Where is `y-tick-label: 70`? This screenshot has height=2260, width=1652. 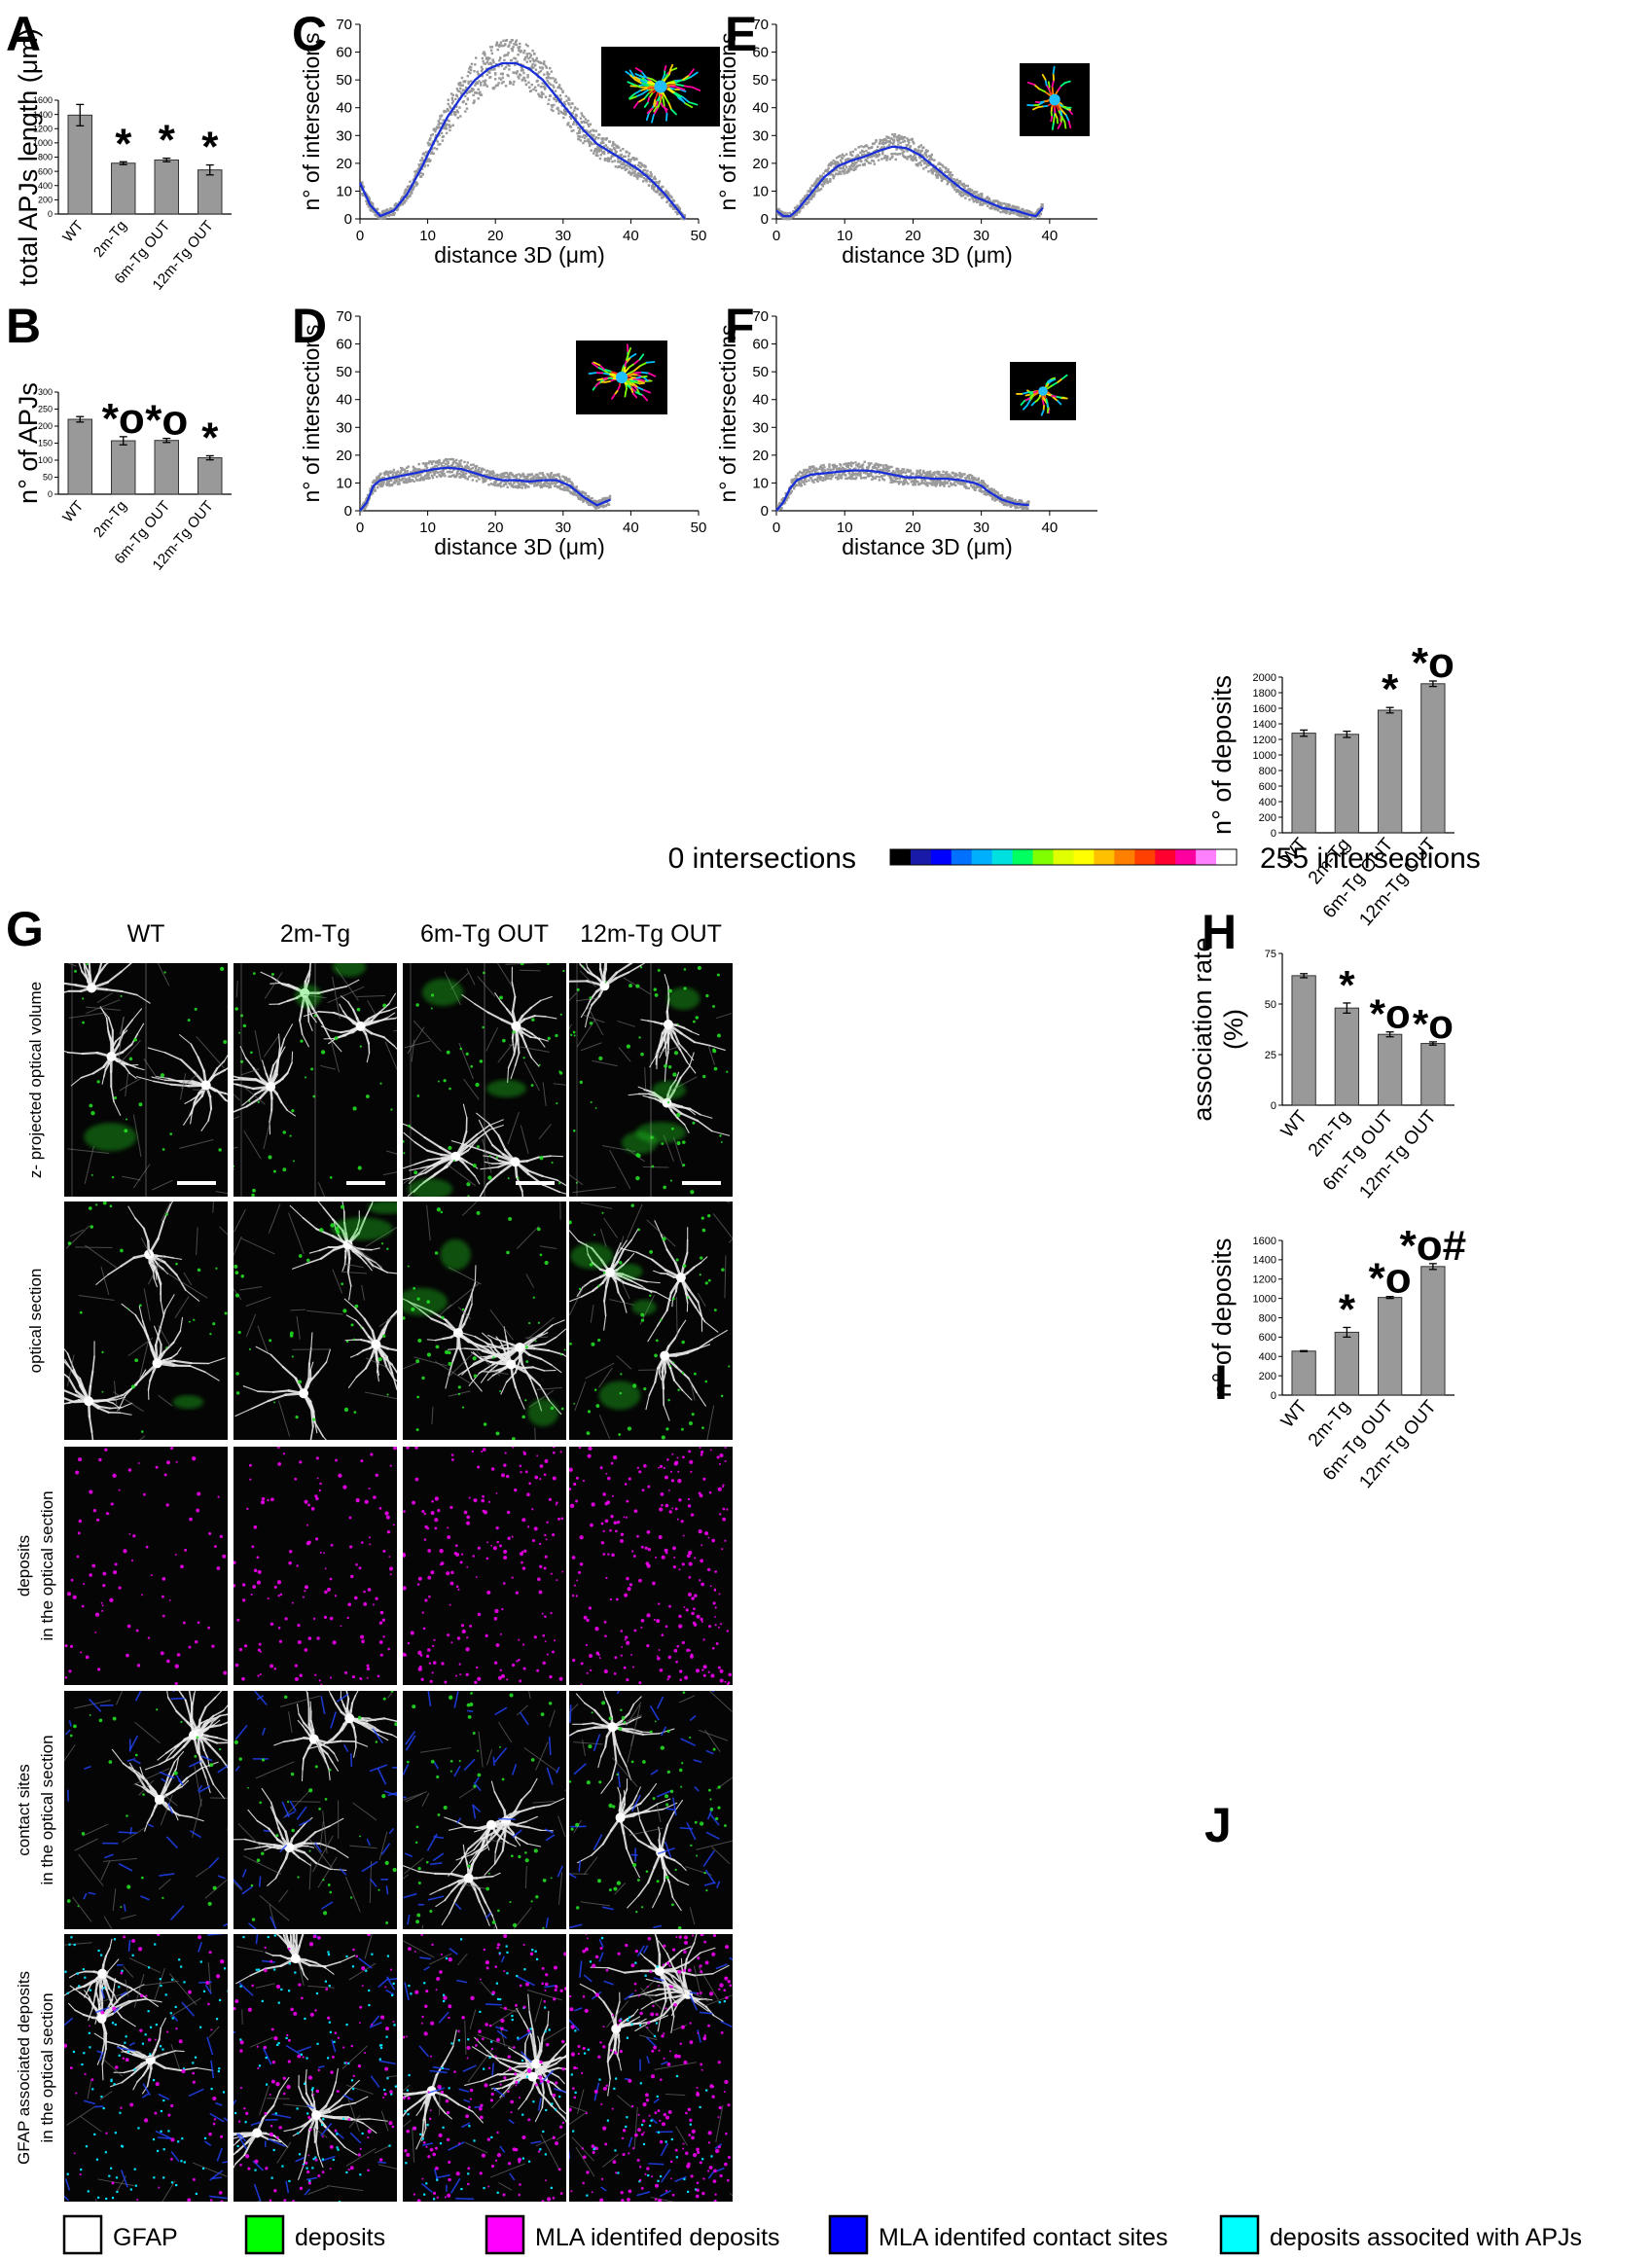 y-tick-label: 70 is located at coordinates (760, 316).